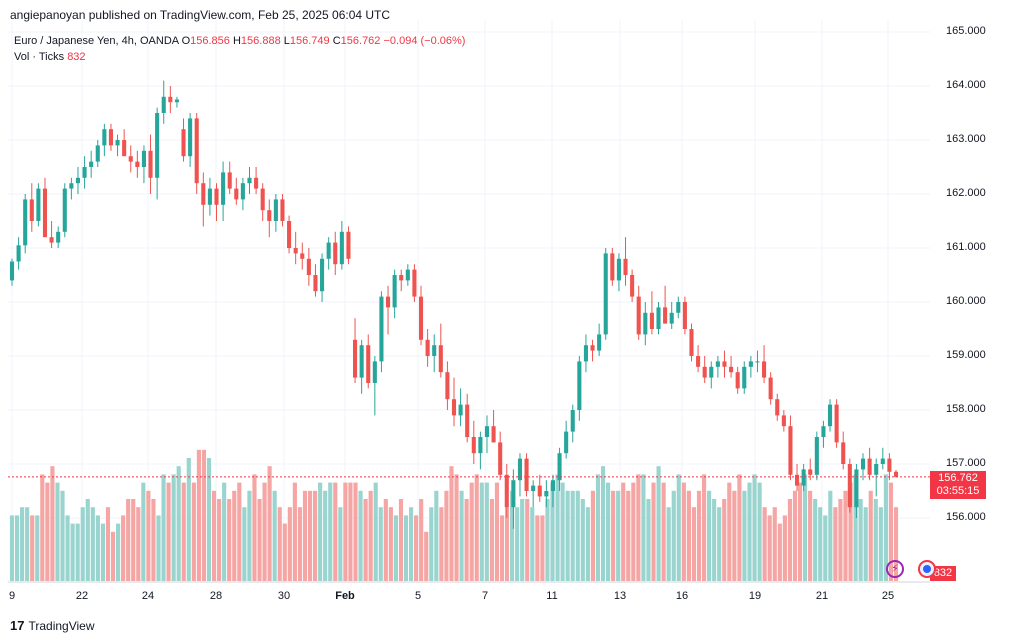 This screenshot has height=641, width=1024. I want to click on x-tick-label: 19, so click(755, 596).